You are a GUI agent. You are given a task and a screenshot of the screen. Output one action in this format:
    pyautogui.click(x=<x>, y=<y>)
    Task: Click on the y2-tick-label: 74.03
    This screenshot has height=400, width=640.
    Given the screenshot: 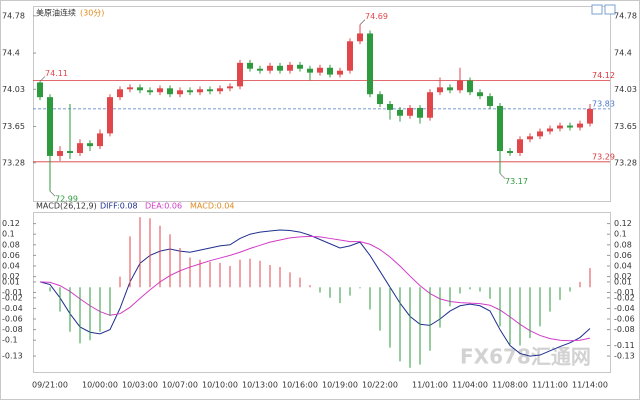 What is the action you would take?
    pyautogui.click(x=625, y=89)
    